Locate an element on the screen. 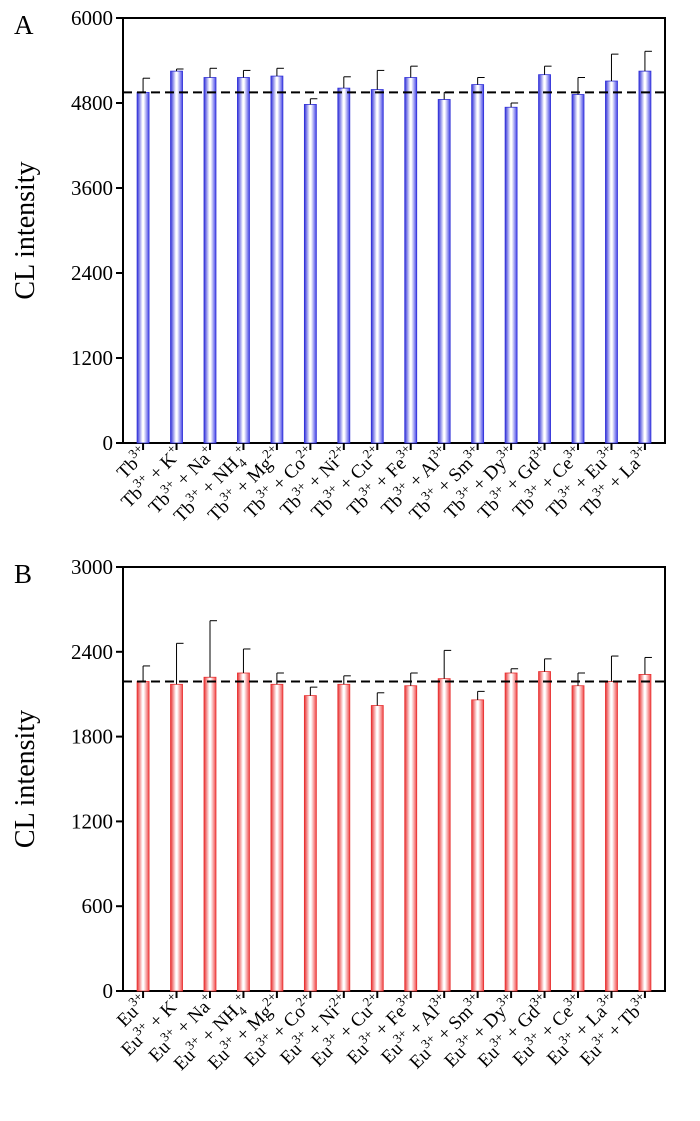 Image resolution: width=700 pixels, height=1121 pixels. panel-a-ytick-label: 3600 is located at coordinates (92, 188).